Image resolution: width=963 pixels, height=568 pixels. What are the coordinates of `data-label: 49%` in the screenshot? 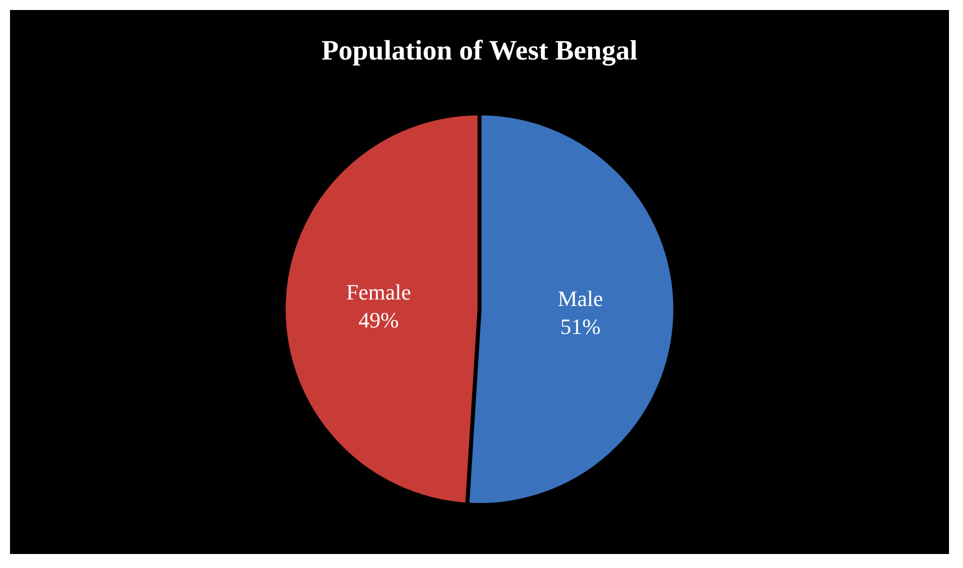 It's located at (378, 320).